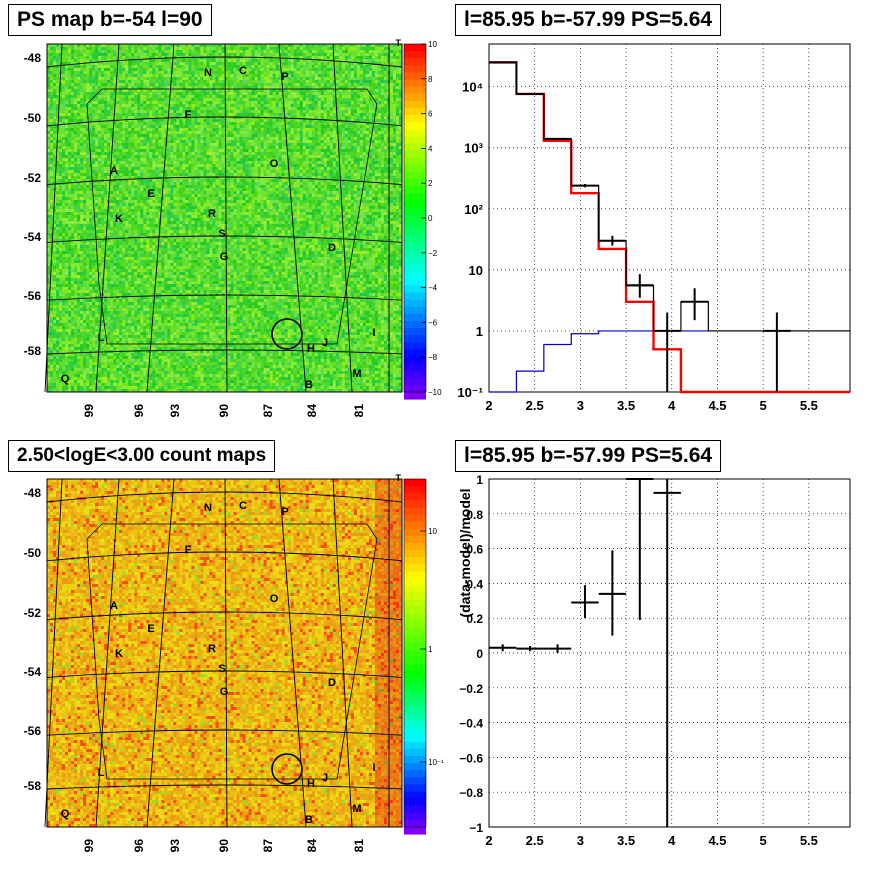 Image resolution: width=896 pixels, height=872 pixels. Describe the element at coordinates (430, 114) in the screenshot. I see `scale-tick-label: 6` at that location.